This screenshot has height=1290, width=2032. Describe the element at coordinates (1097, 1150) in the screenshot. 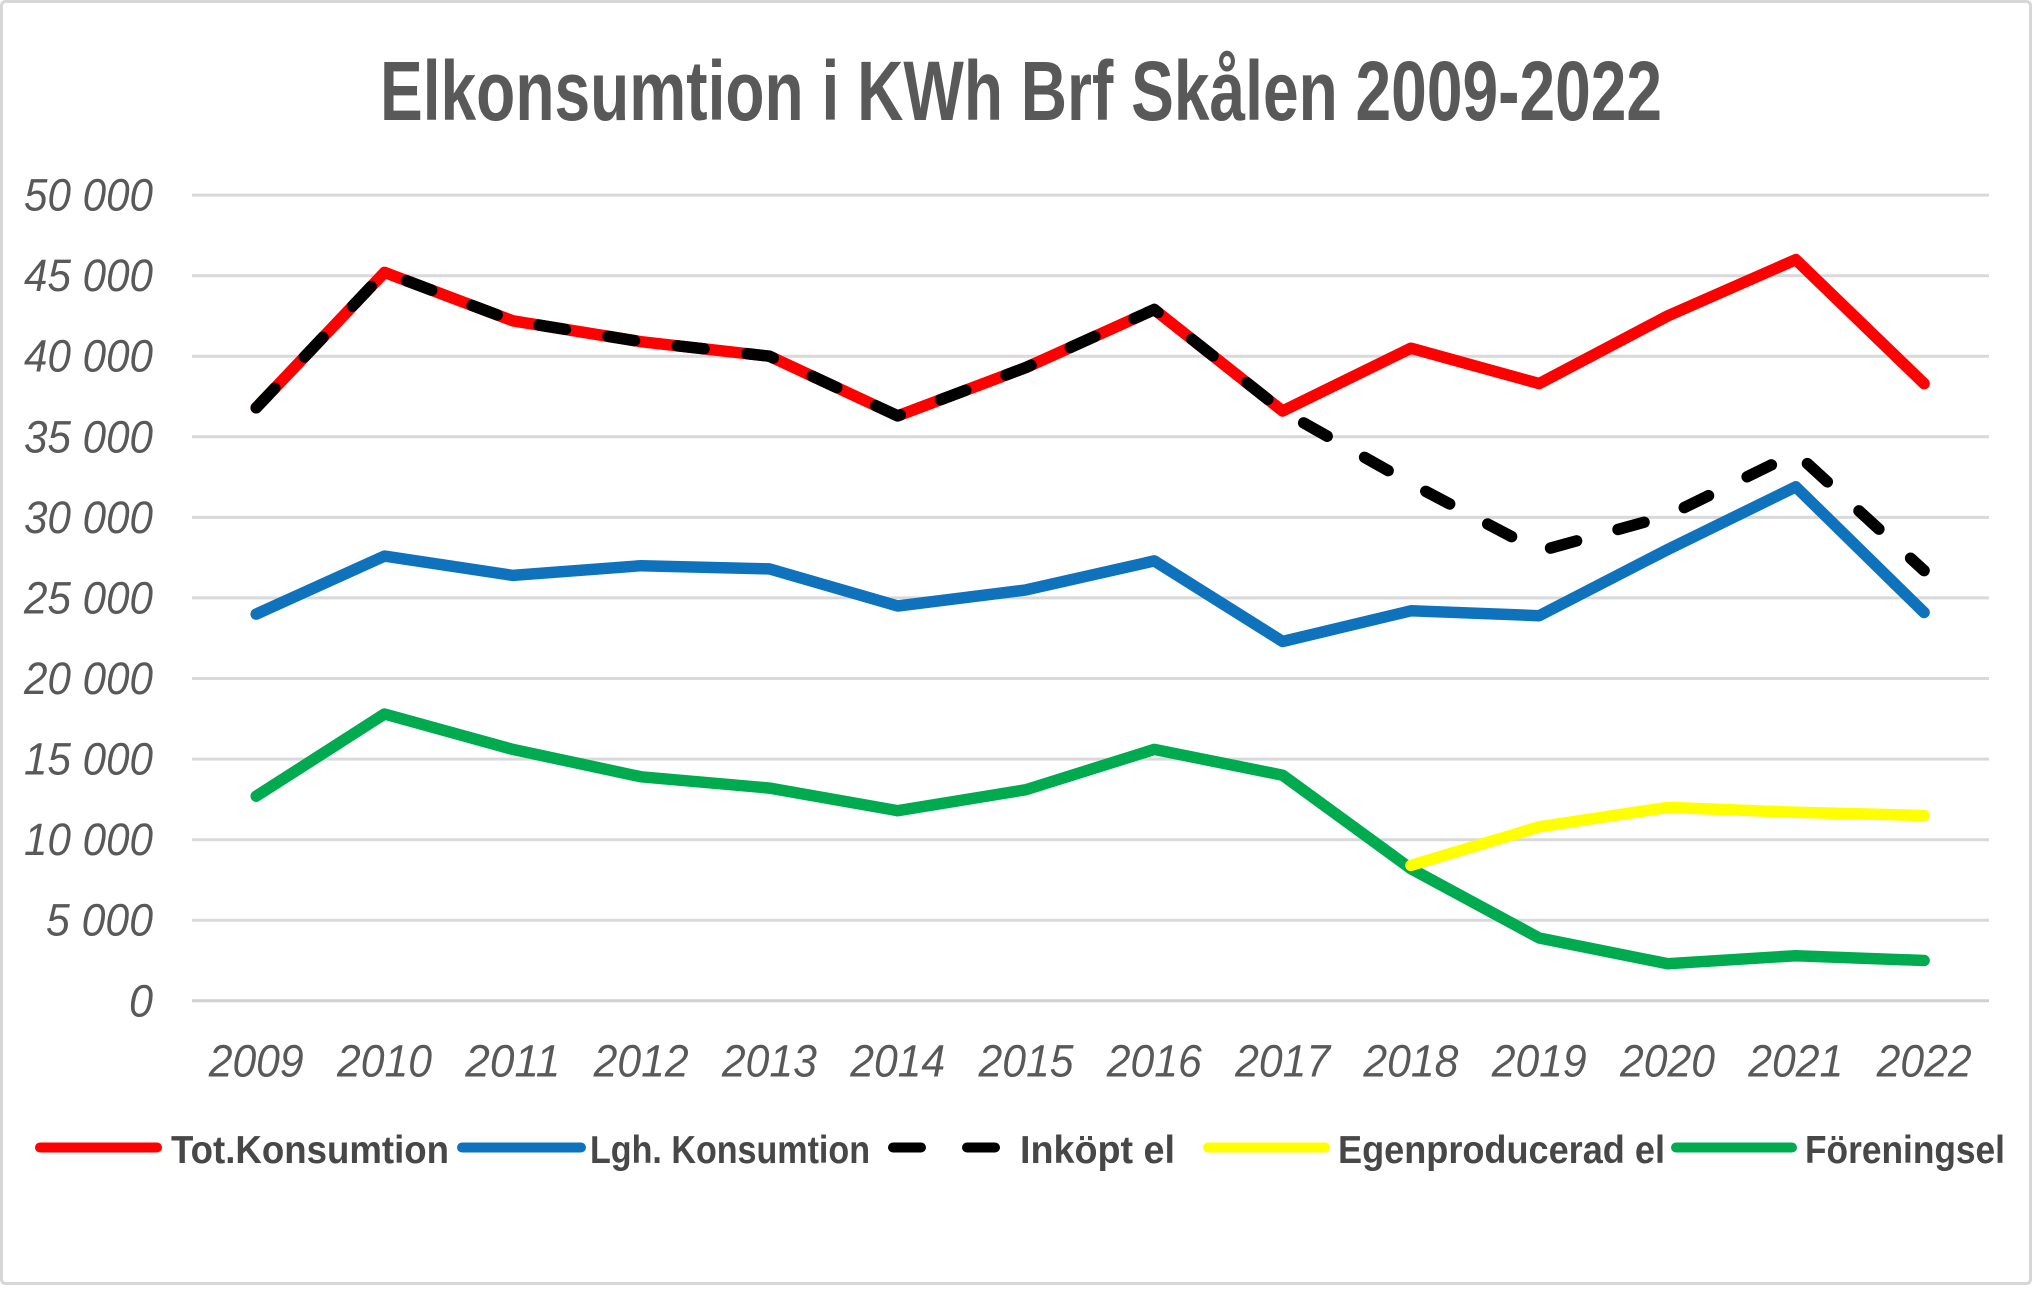

I see `svg-text: Inköpt el` at that location.